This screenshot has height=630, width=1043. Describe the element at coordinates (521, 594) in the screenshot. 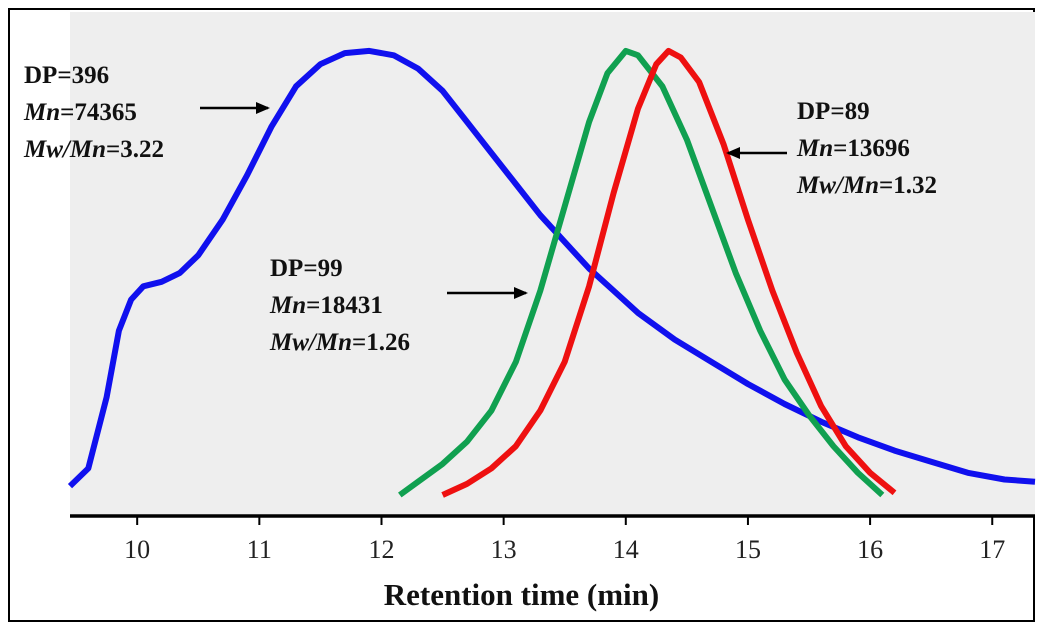

I see `x-axis-label: Retention time (min)` at that location.